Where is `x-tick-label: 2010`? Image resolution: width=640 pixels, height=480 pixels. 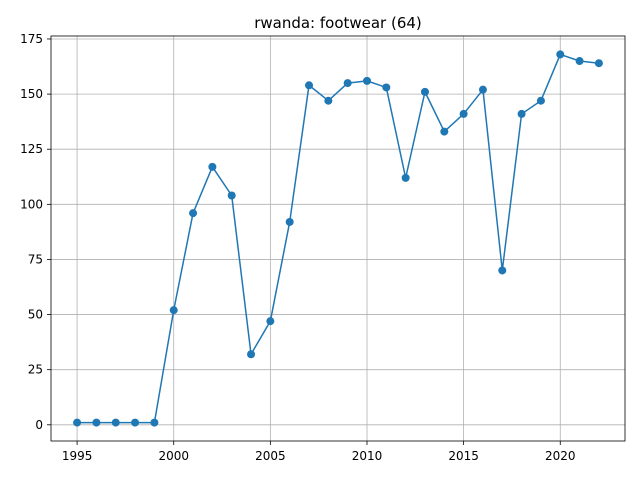
x-tick-label: 2010 is located at coordinates (367, 456).